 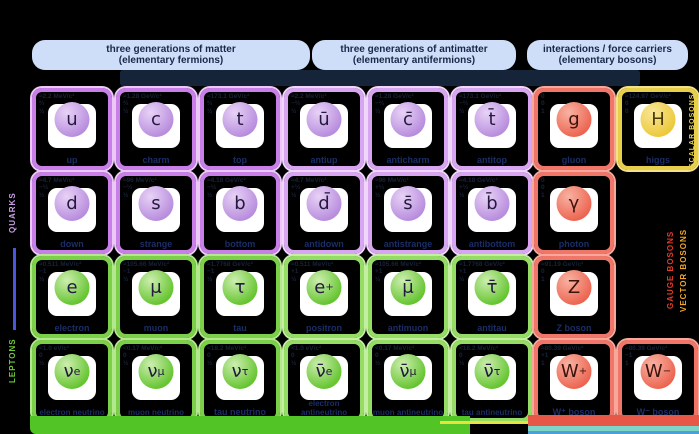 I want to click on particle-mass: ≈105.66 MeV/c², so click(x=146, y=264).